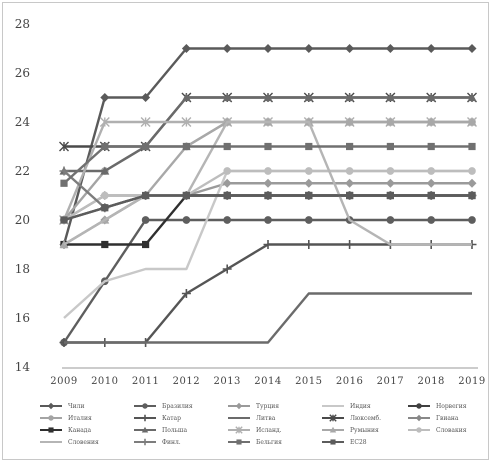 This screenshot has height=464, width=493. Describe the element at coordinates (349, 381) in the screenshot. I see `x-tick-label: 2016` at that location.